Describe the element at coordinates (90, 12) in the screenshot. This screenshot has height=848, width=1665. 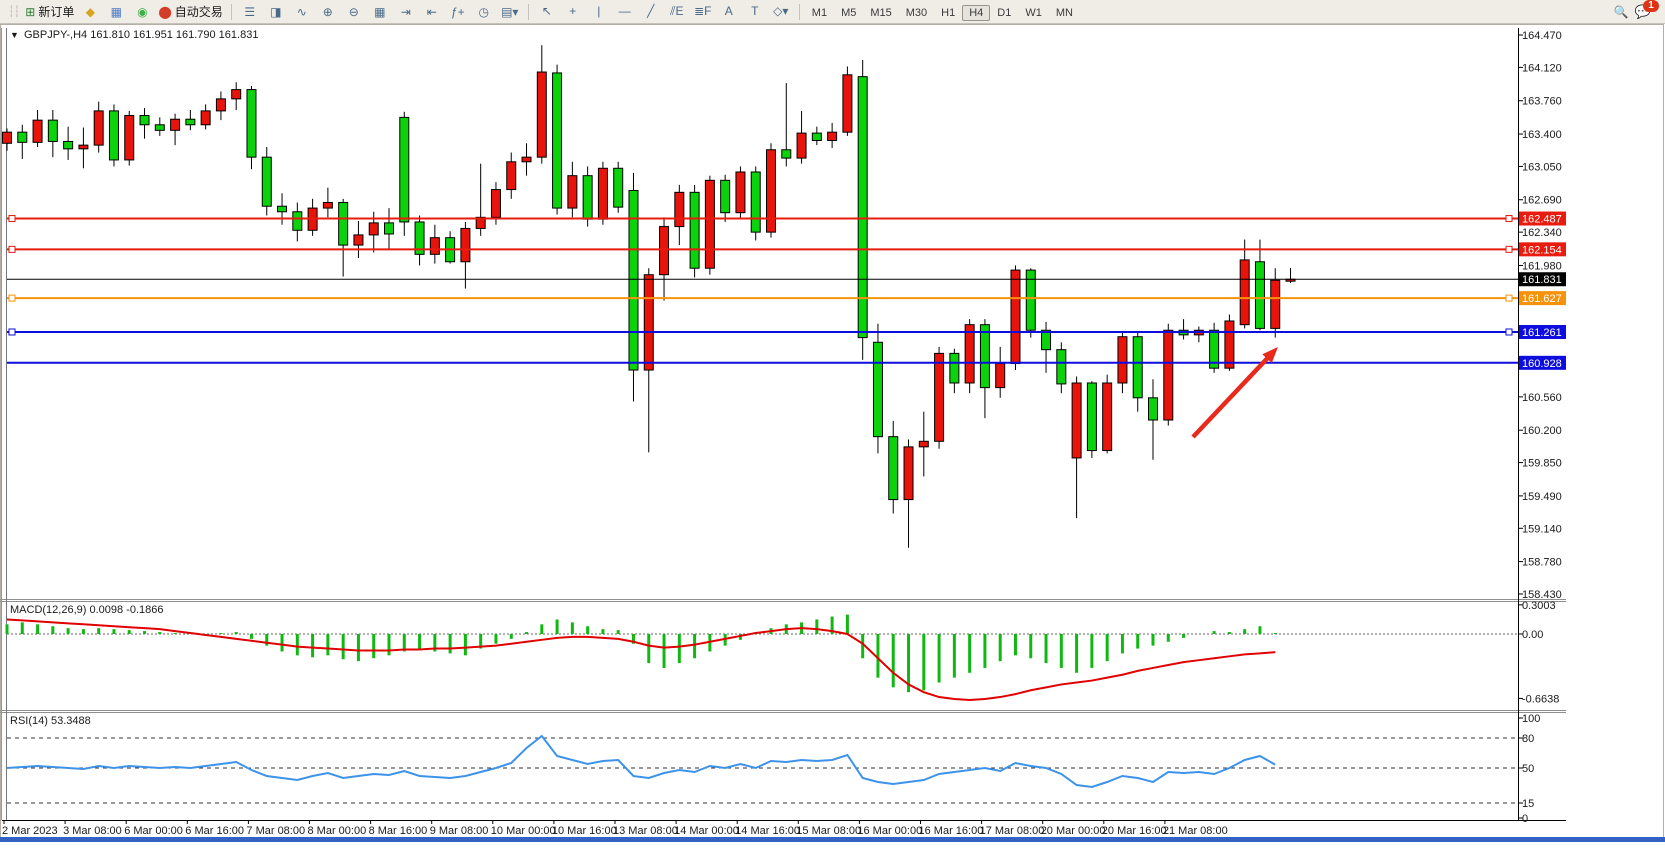
I see `market-watch-button: ◆` at that location.